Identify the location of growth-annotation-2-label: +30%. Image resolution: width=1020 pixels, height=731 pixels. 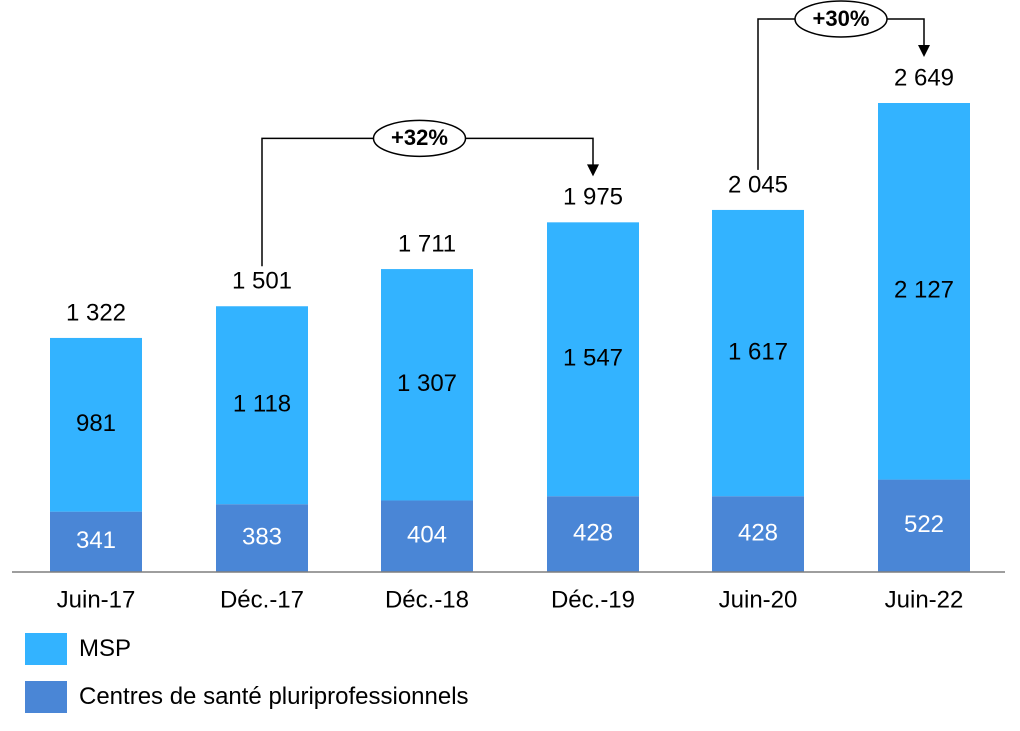
(841, 18).